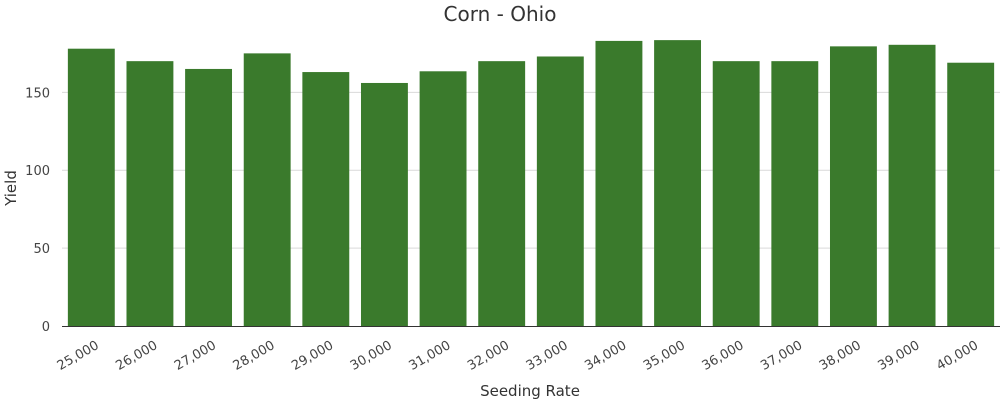  What do you see at coordinates (605, 356) in the screenshot?
I see `x-tick-label: 34,000` at bounding box center [605, 356].